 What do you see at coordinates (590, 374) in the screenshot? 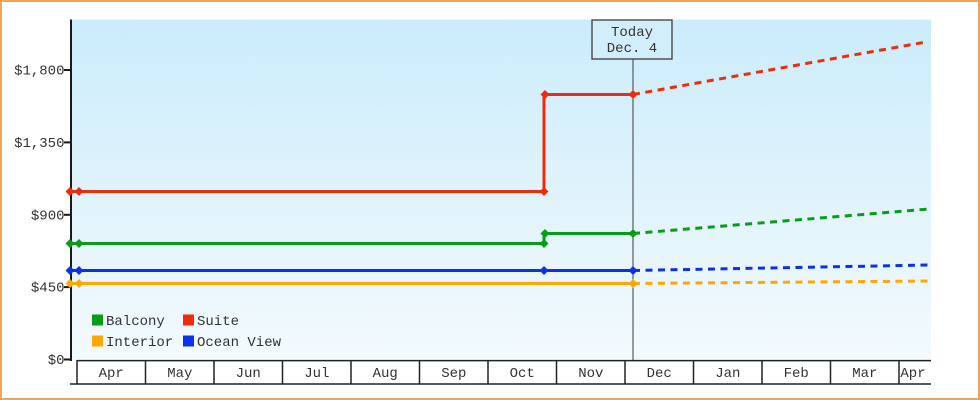
I see `svg-text: Nov` at bounding box center [590, 374].